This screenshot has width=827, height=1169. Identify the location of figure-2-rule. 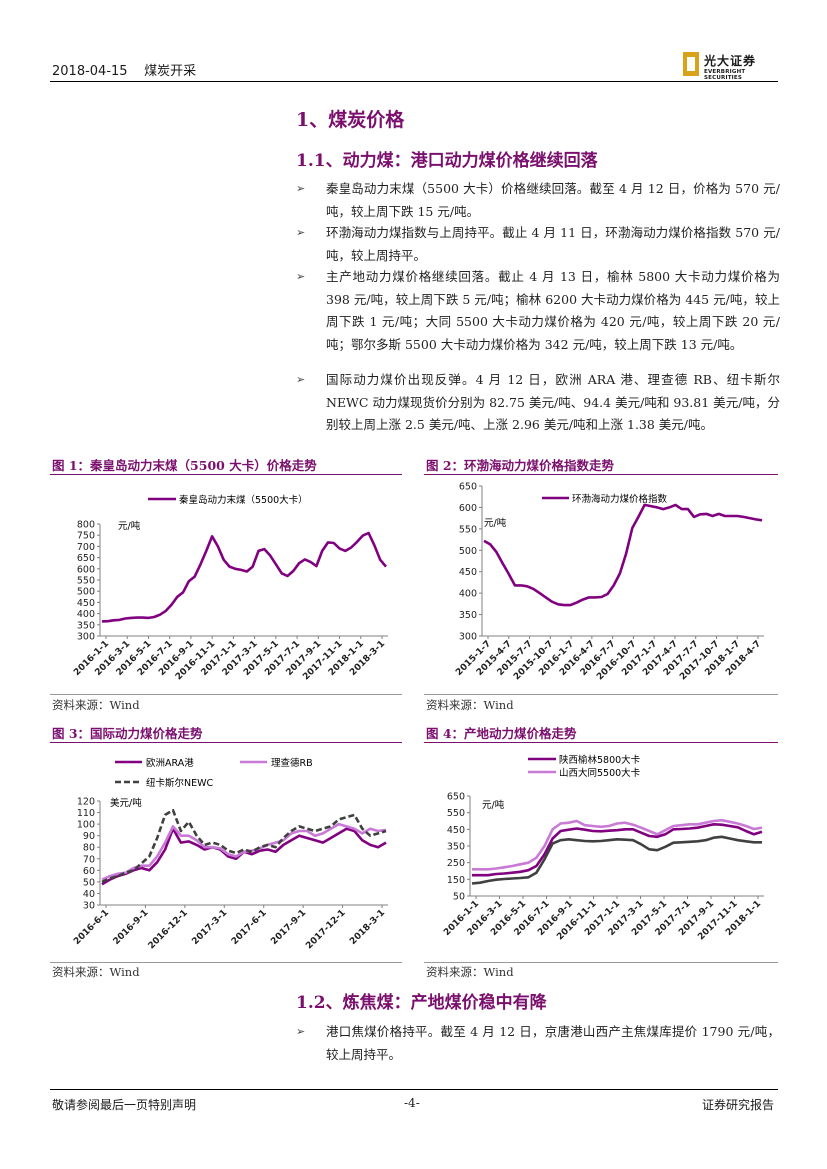
(601, 474).